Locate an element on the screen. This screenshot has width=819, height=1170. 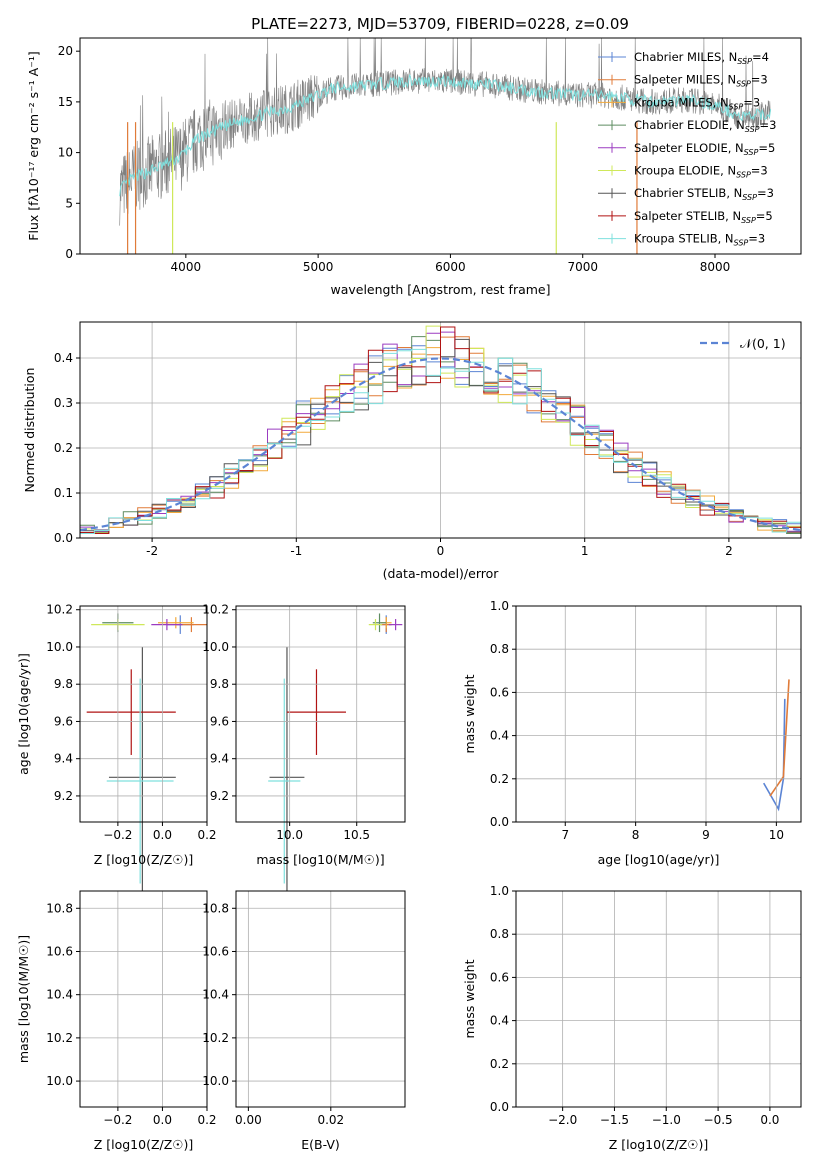
weight-z-ytick-label: 0.4 is located at coordinates (499, 1021).